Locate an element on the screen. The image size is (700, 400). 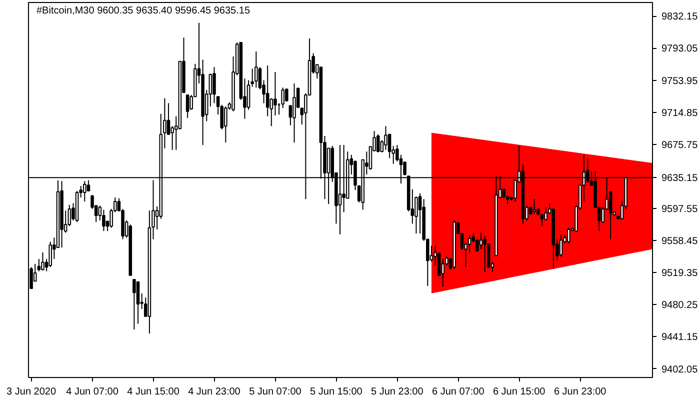
y-tick-label: 9441.15 is located at coordinates (680, 338).